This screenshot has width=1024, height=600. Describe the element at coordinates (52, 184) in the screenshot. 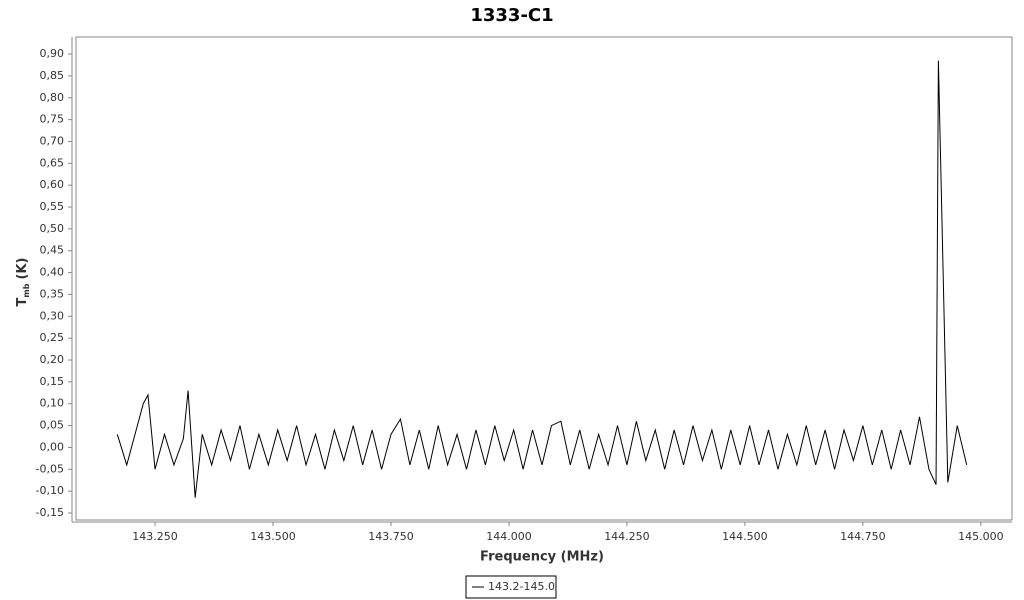

I see `y-tick-label: 0,60` at that location.